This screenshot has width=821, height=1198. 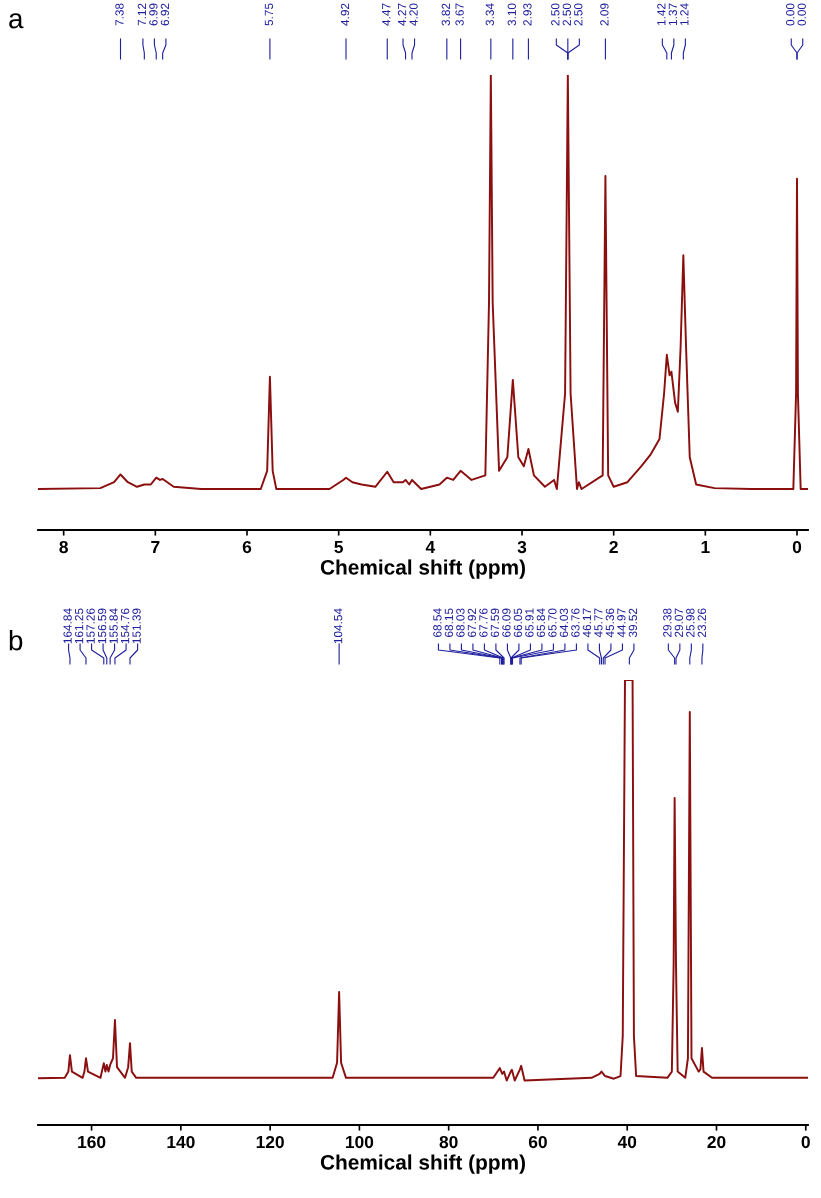 What do you see at coordinates (679, 622) in the screenshot?
I see `annotation: 29.07` at bounding box center [679, 622].